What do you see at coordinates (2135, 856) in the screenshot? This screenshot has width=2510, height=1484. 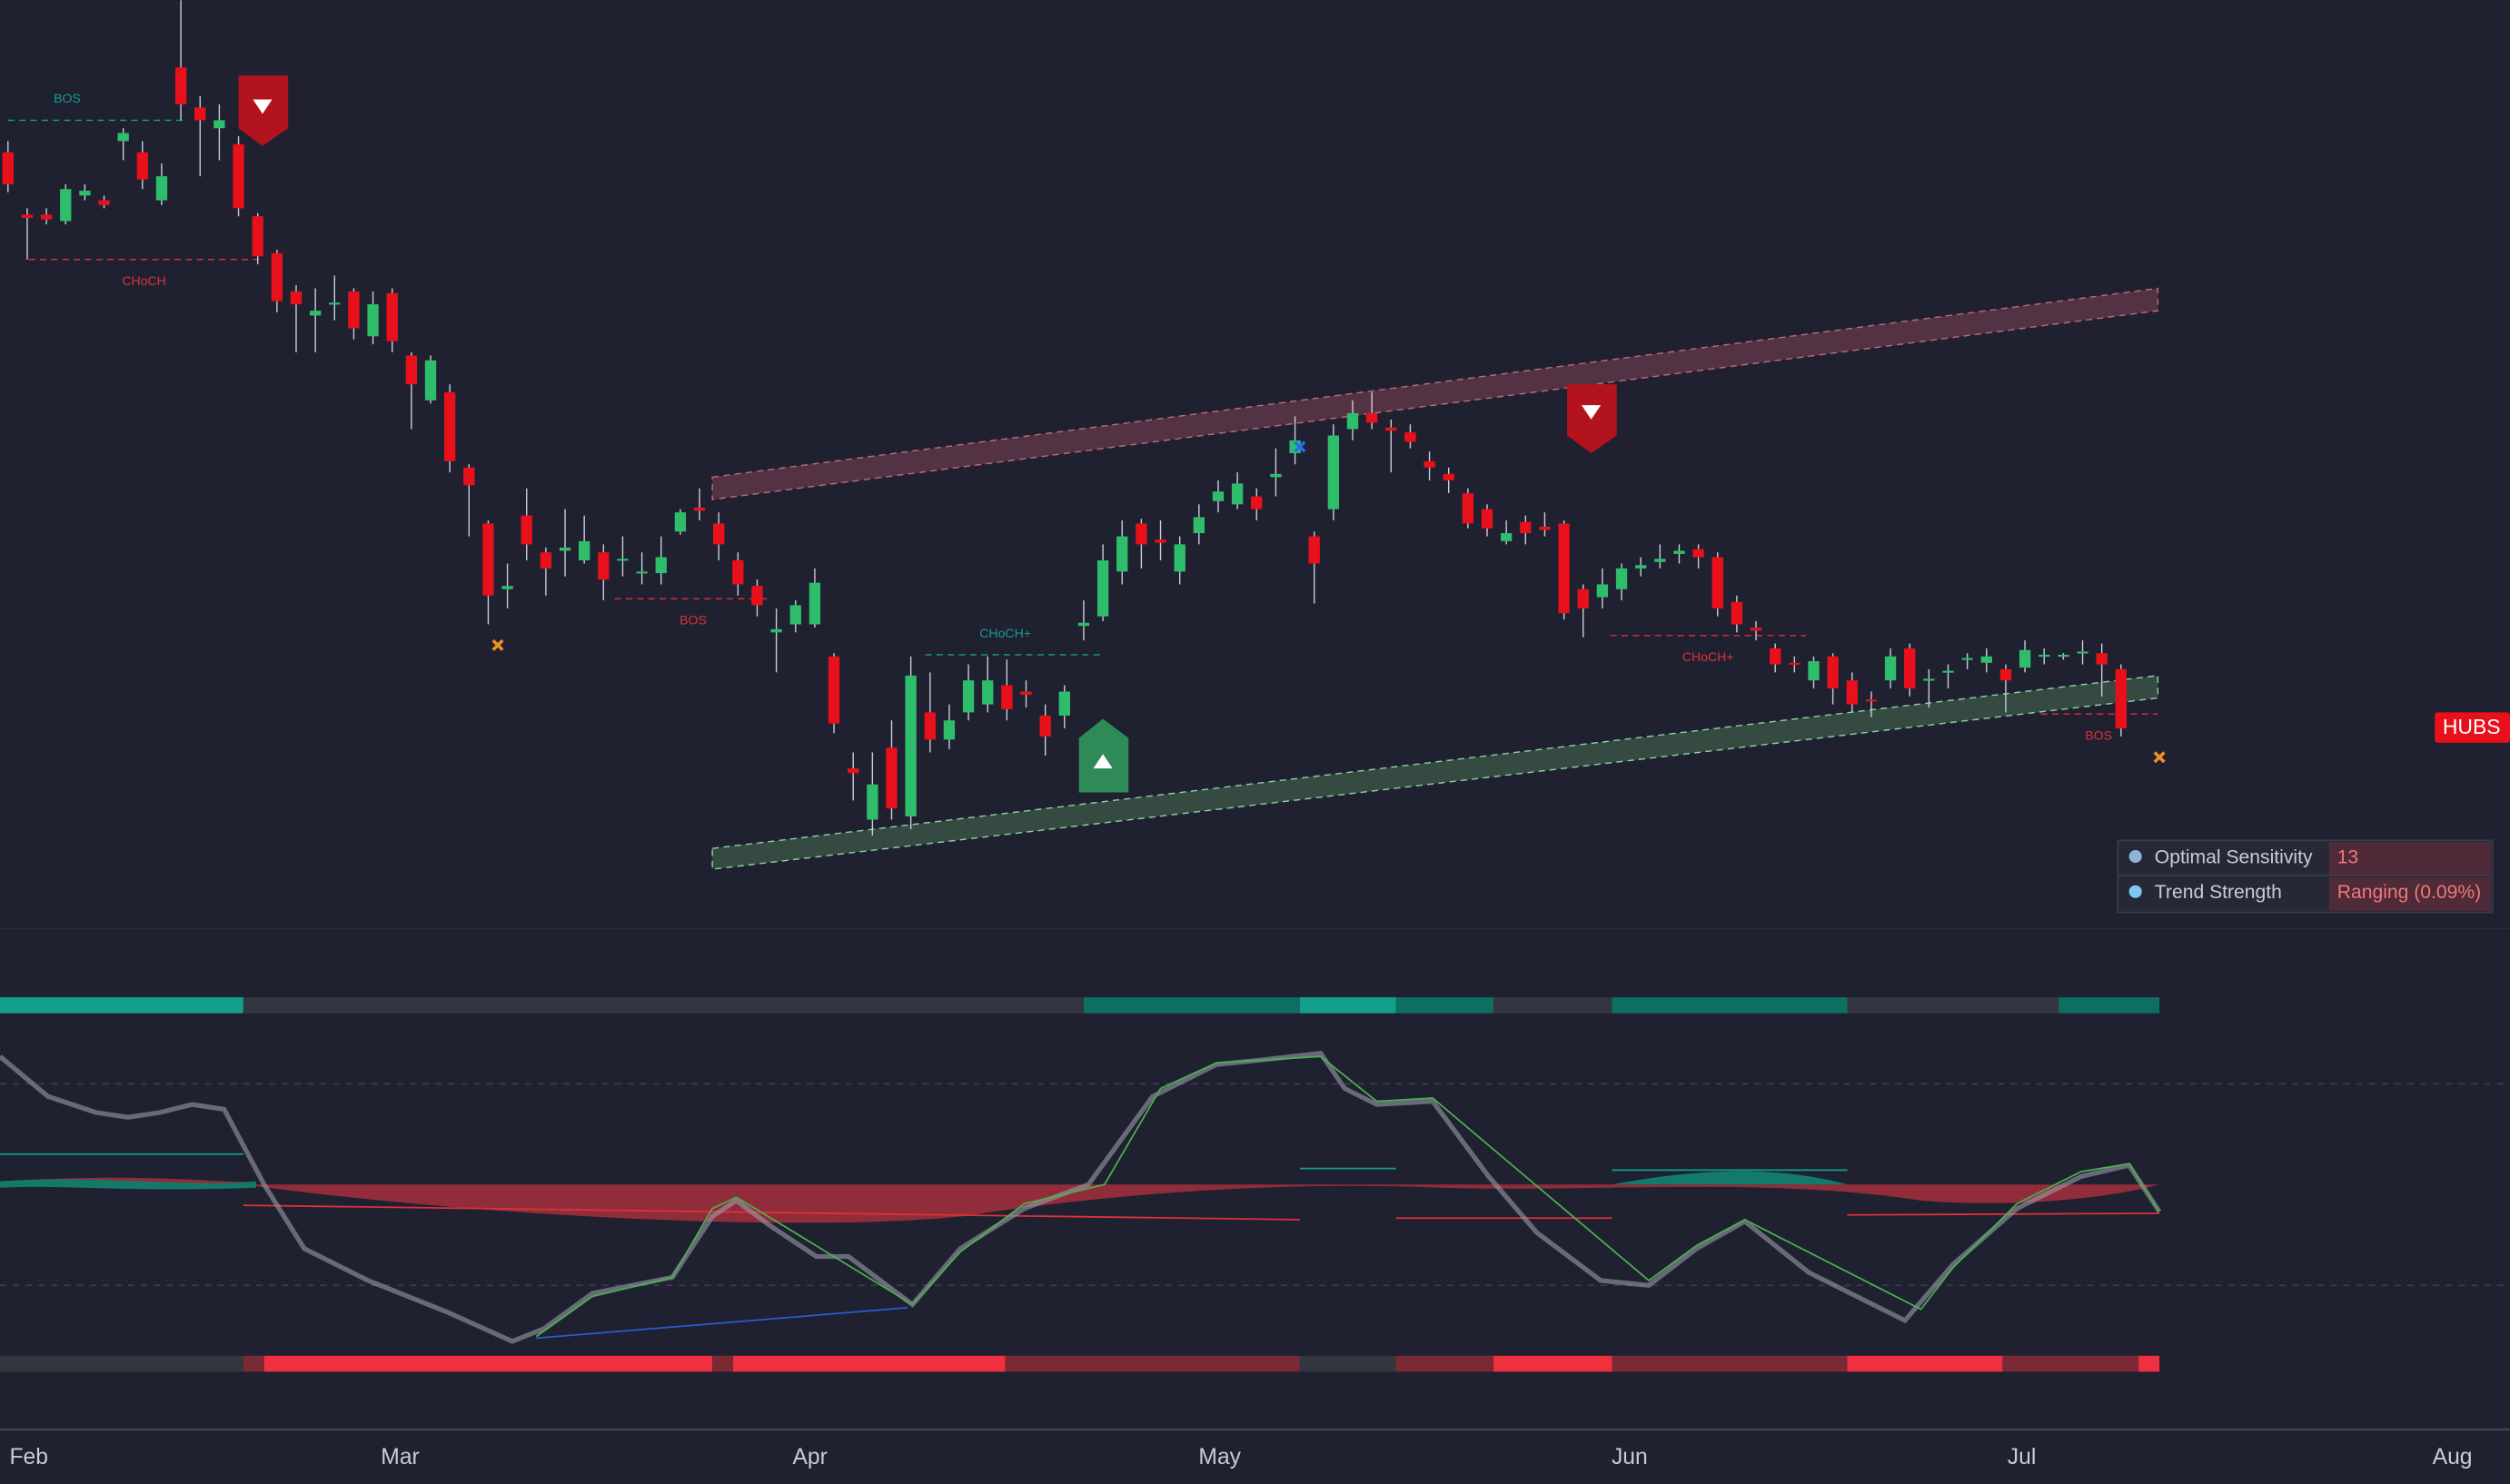 I see `panel-icon` at bounding box center [2135, 856].